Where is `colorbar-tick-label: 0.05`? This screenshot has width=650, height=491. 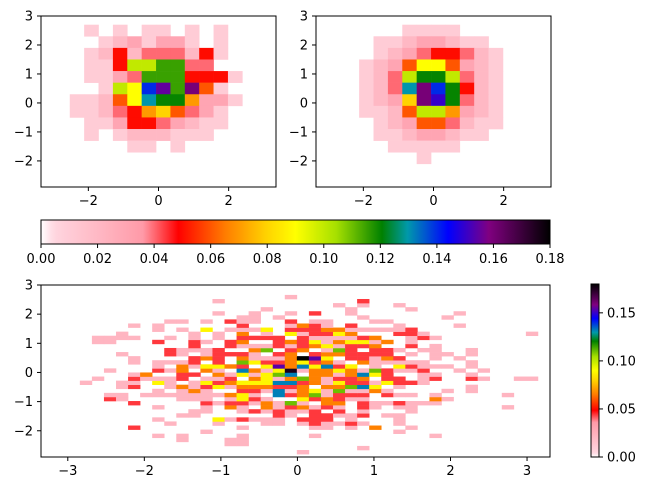
colorbar-tick-label: 0.05 is located at coordinates (621, 409).